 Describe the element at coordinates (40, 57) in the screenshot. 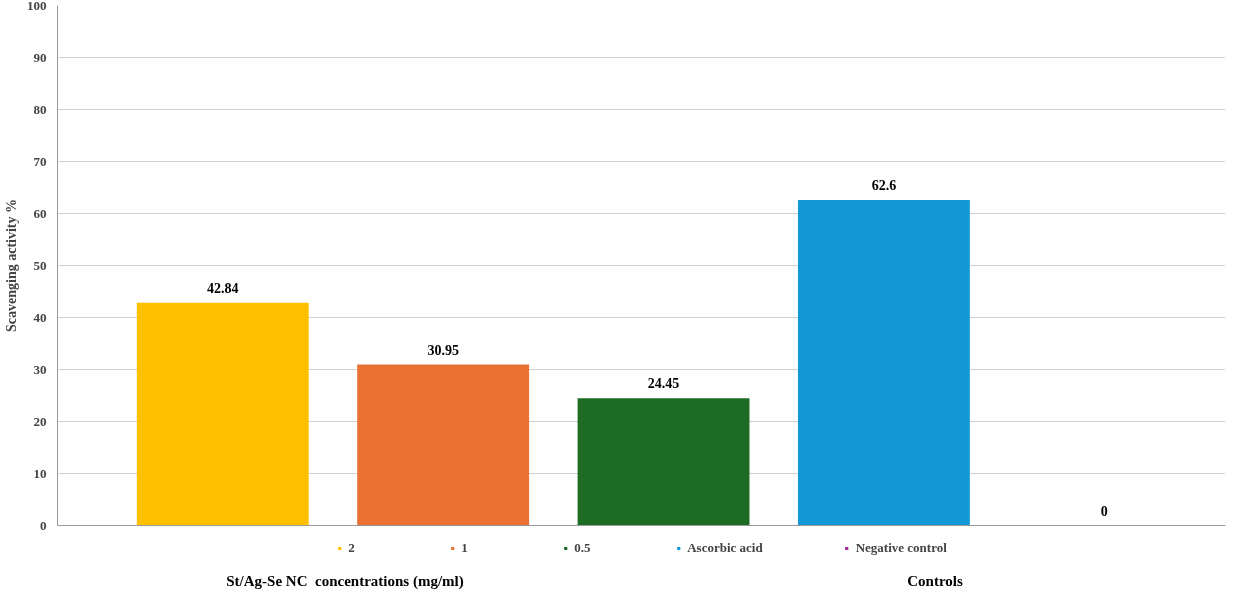

I see `y-tick-label: 90` at that location.